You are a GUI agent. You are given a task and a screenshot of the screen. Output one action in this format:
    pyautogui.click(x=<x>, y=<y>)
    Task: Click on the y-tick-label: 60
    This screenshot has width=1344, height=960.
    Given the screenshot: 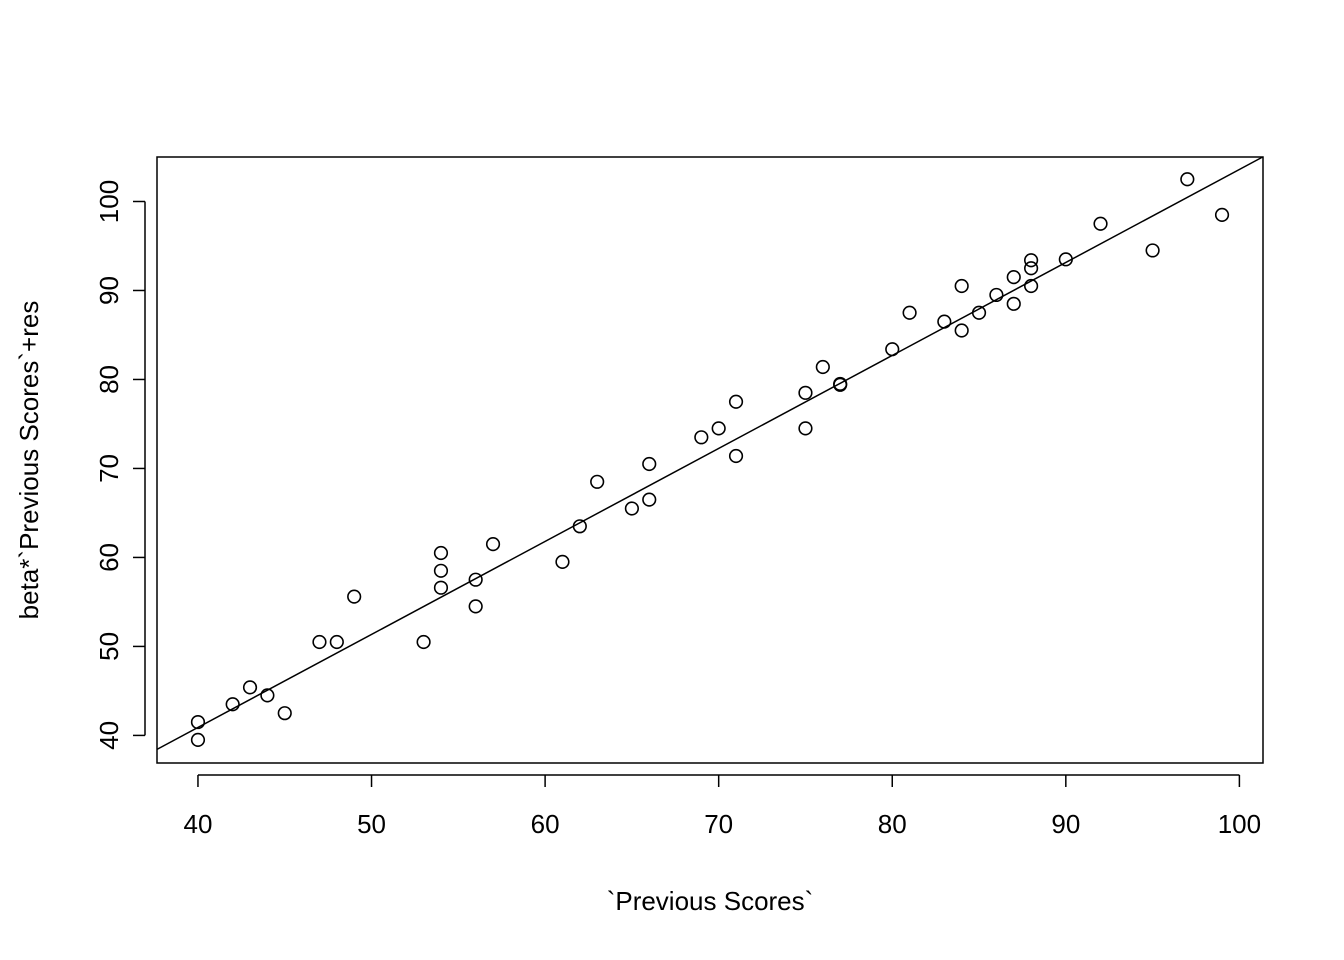 What is the action you would take?
    pyautogui.click(x=109, y=557)
    